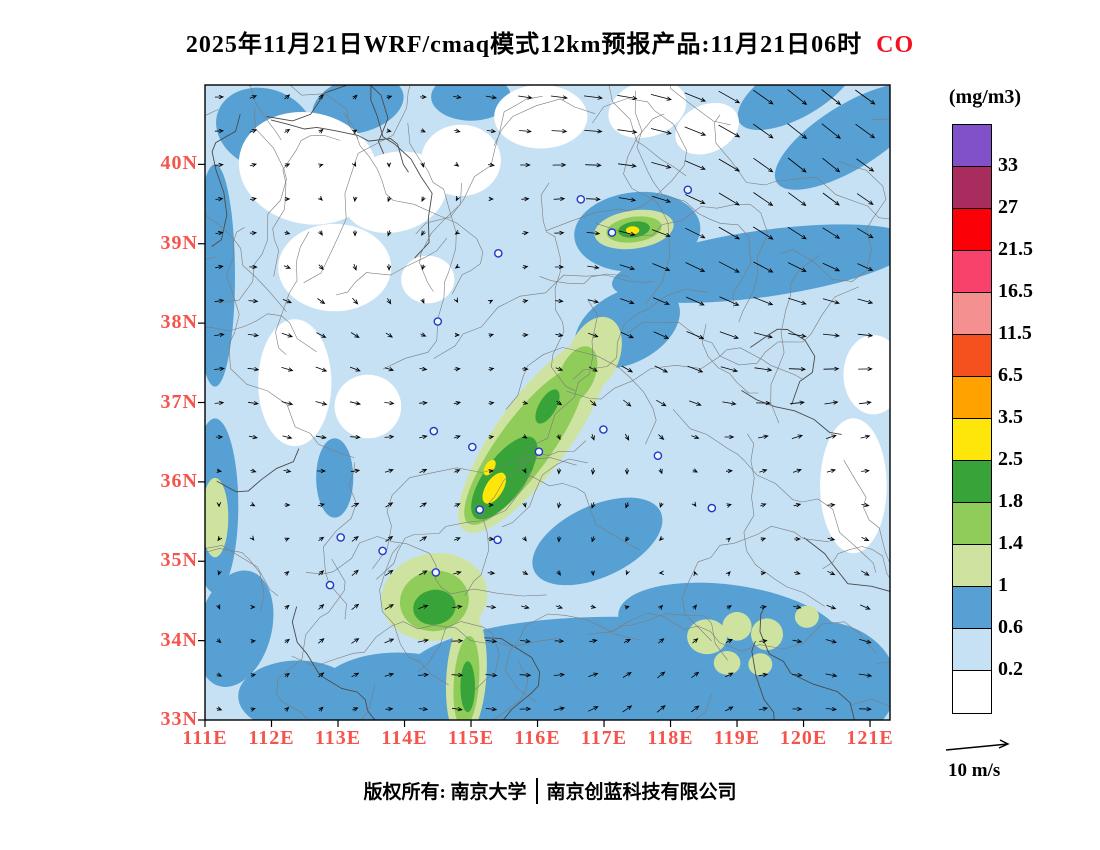  What do you see at coordinates (537, 738) in the screenshot?
I see `lon-tick-label: 116E` at bounding box center [537, 738].